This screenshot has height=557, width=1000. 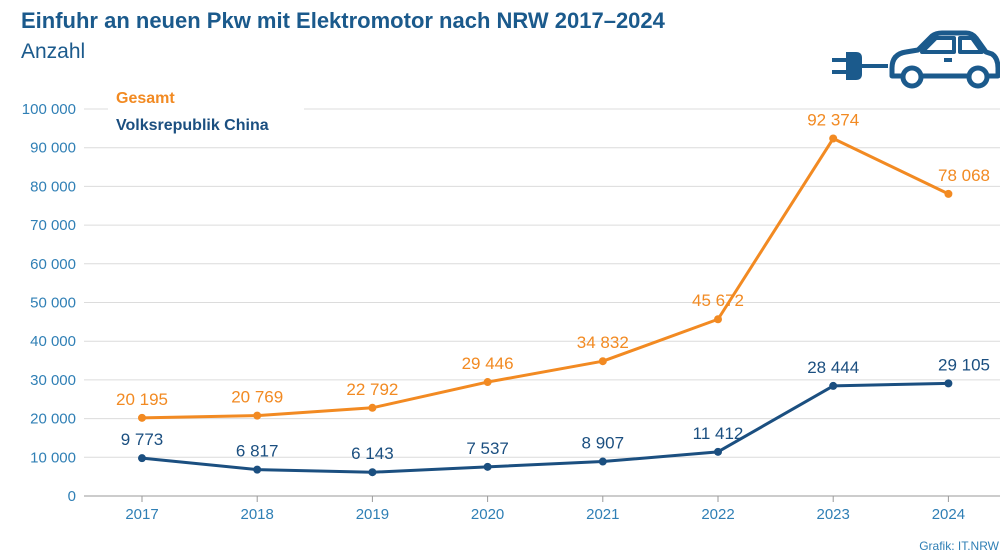 I want to click on y-tick-label: 100 000, so click(x=49, y=109).